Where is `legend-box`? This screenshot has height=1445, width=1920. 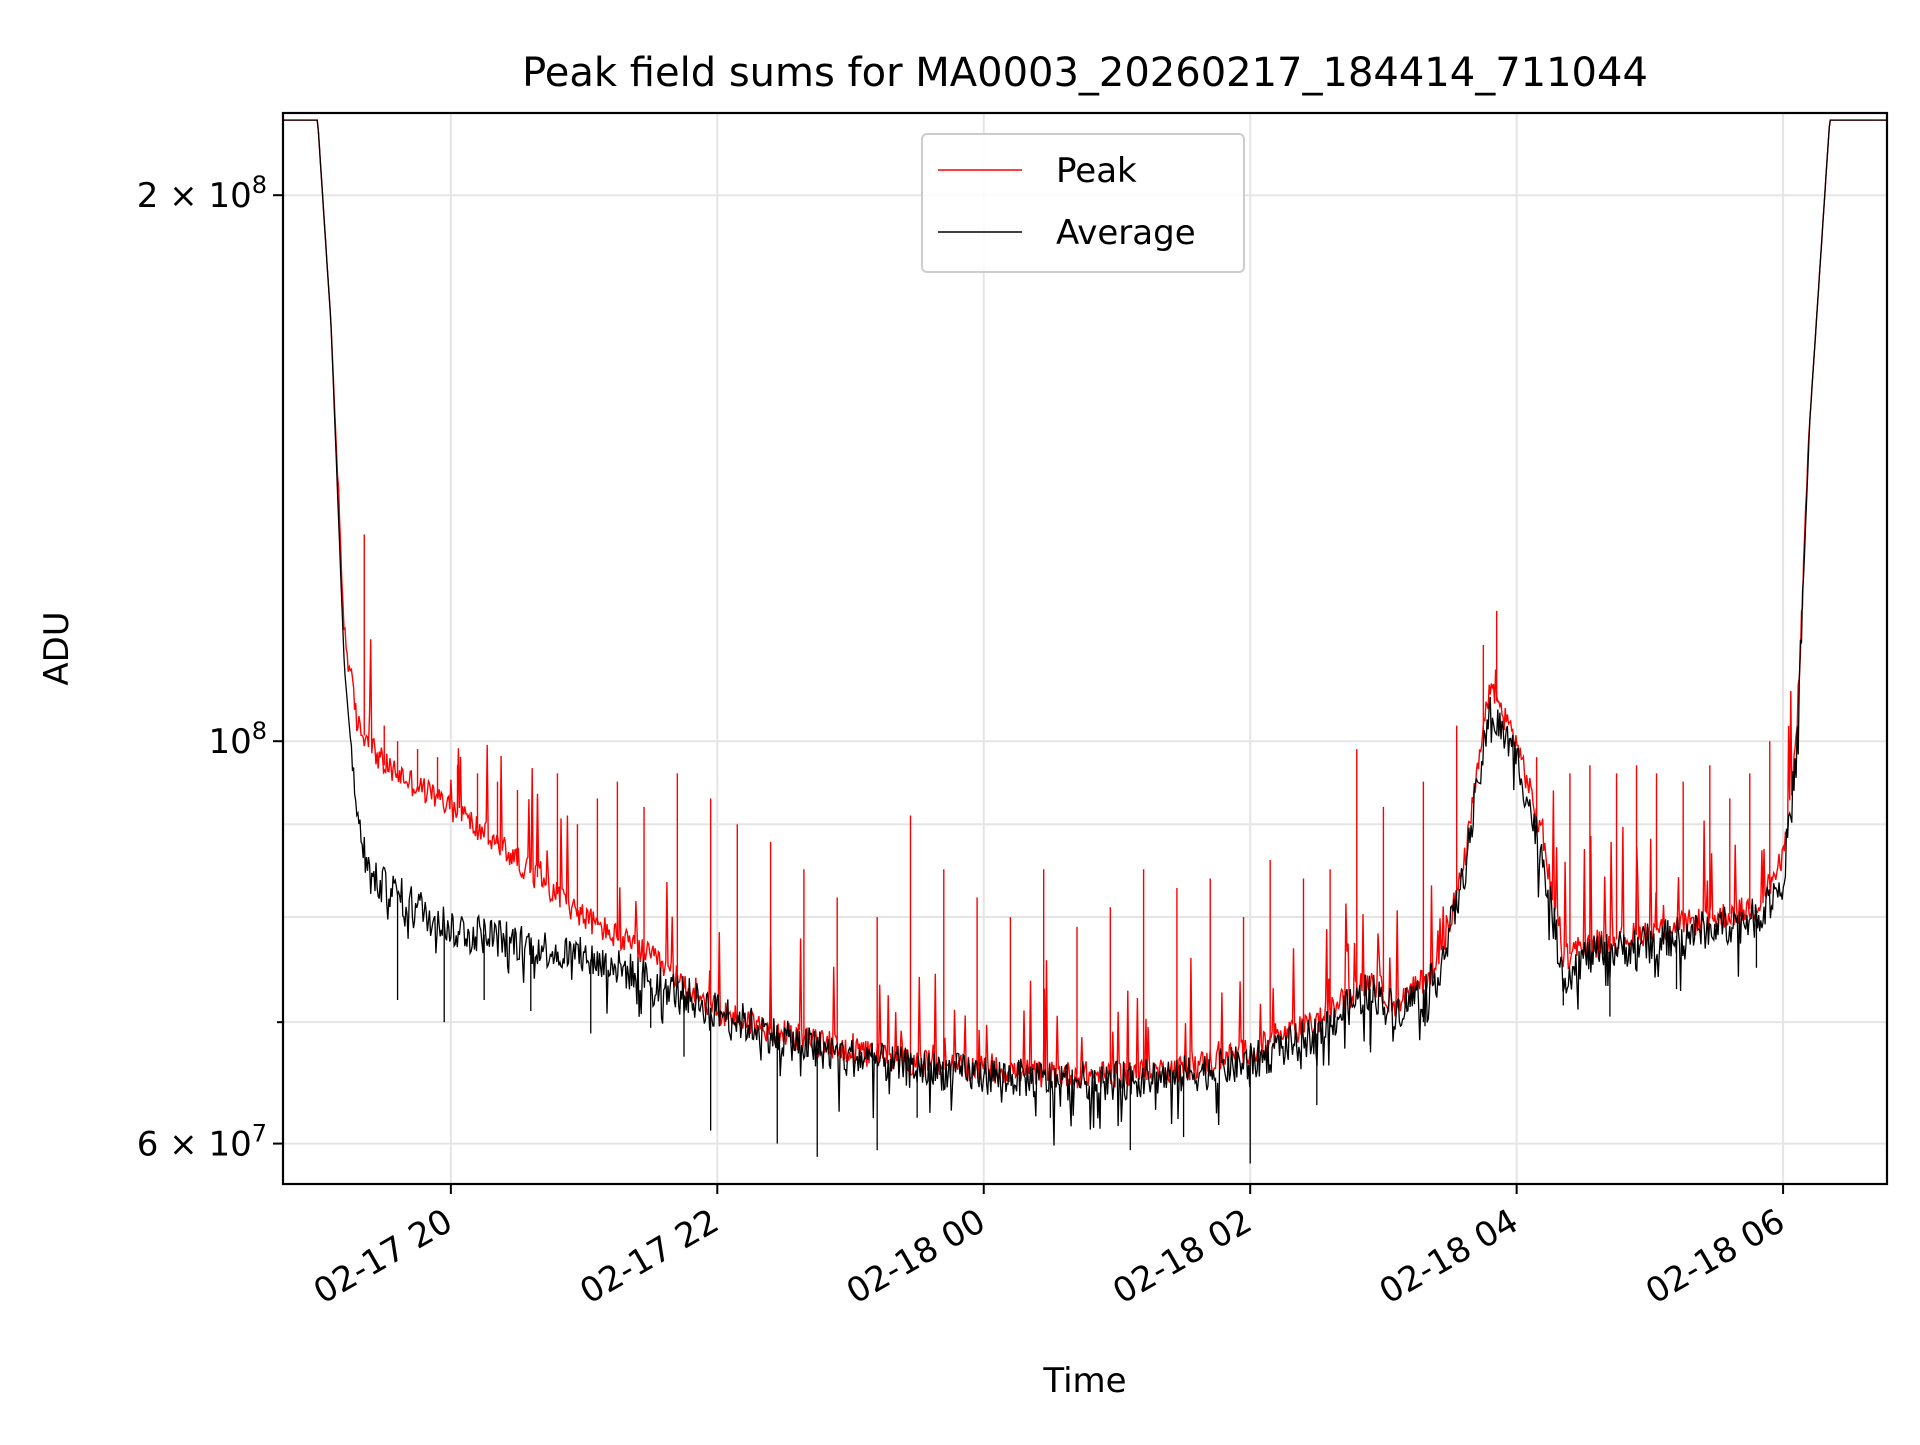
legend-box is located at coordinates (1083, 203).